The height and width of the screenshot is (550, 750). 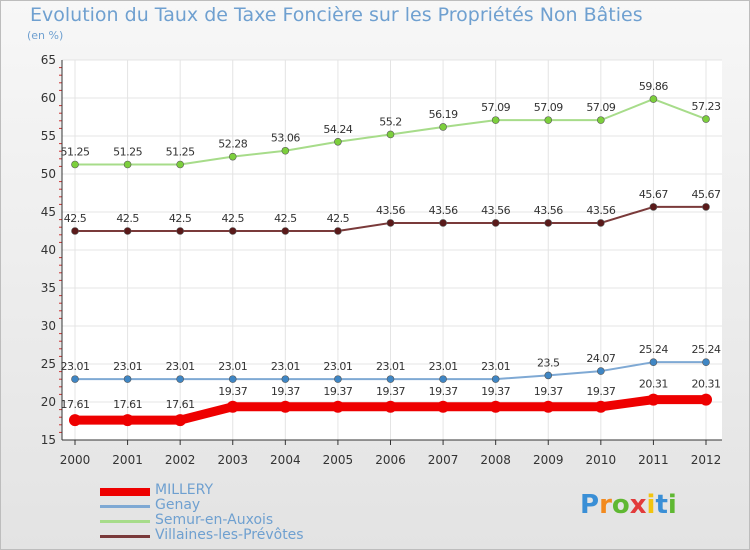 I want to click on data-label-genay-2008: 23.01, so click(x=495, y=366).